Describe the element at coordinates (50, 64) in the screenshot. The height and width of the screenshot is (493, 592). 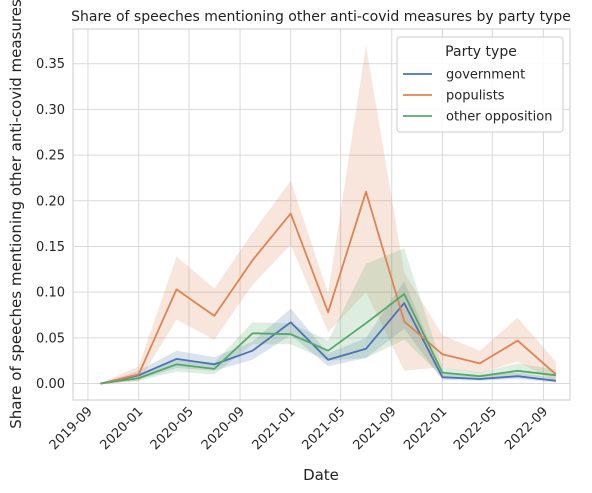
I see `y-tick-label: 0.35` at that location.